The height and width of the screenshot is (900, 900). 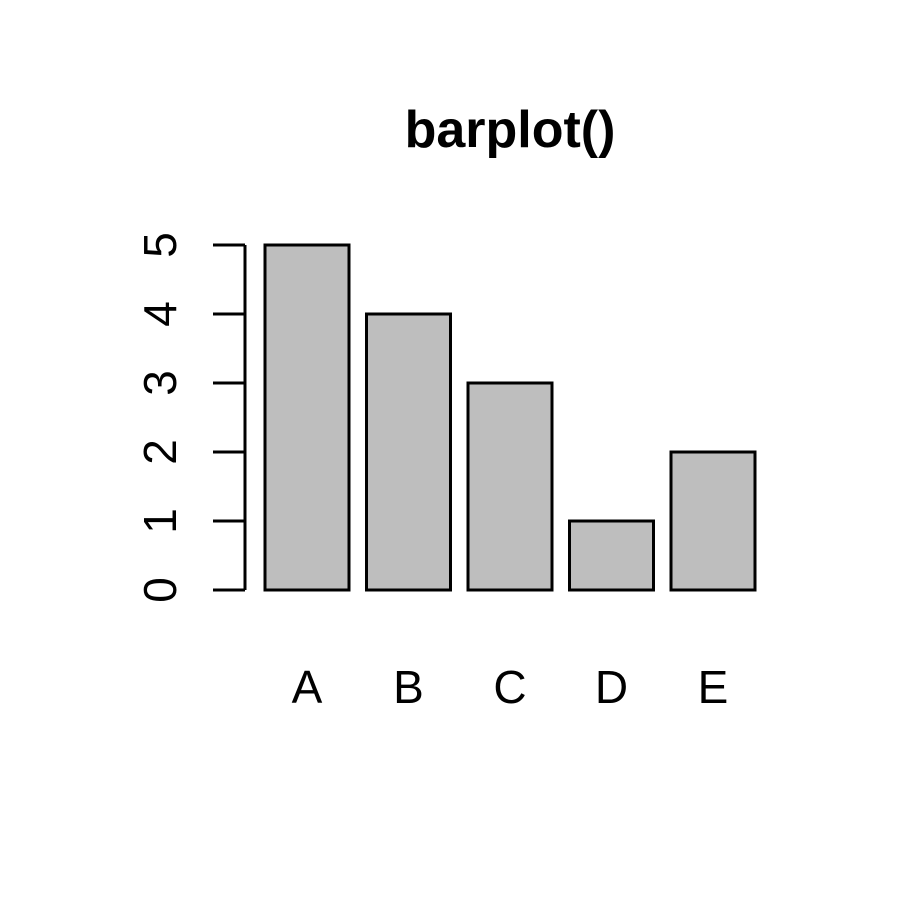 I want to click on x-tick-label: D, so click(x=611, y=687).